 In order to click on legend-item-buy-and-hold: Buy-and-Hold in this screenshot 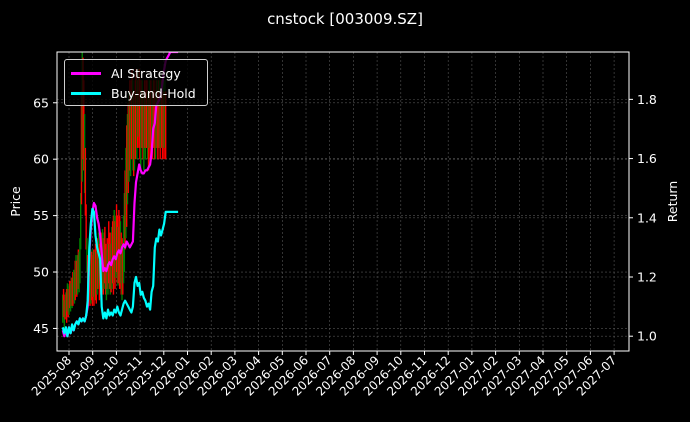, I will do `click(133, 93)`.